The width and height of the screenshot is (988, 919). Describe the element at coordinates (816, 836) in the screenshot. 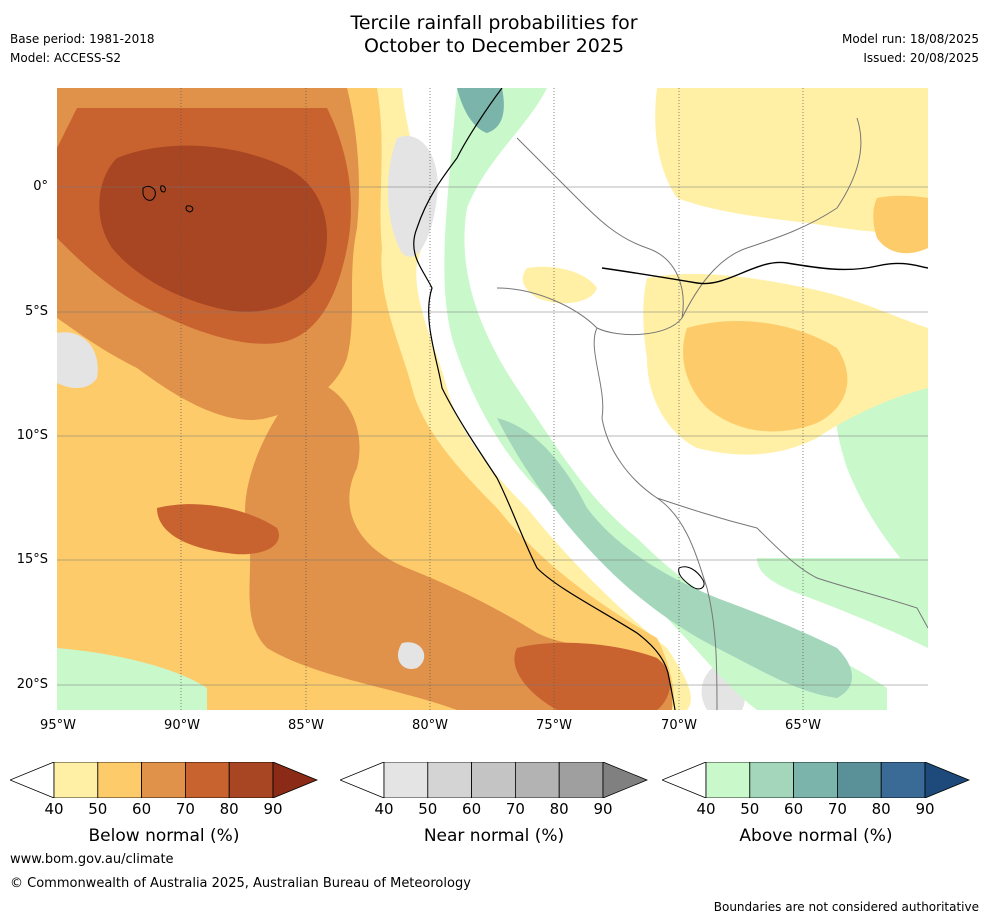

I see `legend-title-above: Above normal (%)` at that location.